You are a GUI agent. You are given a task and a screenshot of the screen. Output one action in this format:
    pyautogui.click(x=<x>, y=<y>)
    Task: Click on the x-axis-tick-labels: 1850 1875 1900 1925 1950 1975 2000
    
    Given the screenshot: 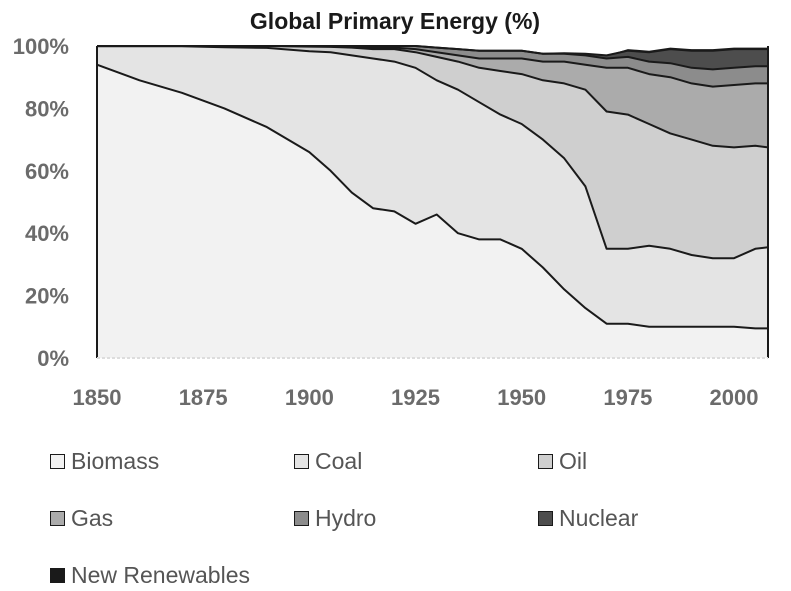 What is the action you would take?
    pyautogui.click(x=416, y=397)
    